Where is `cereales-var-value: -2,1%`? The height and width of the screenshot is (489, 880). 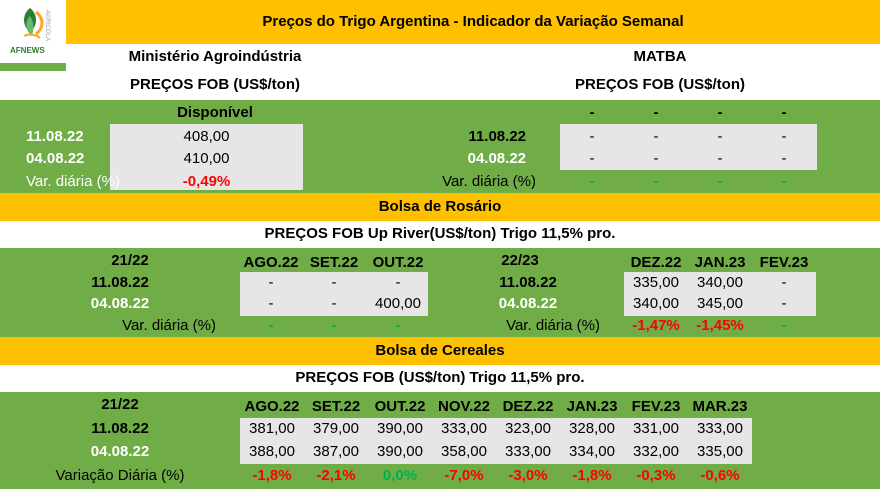 cereales-var-value: -2,1% is located at coordinates (336, 475).